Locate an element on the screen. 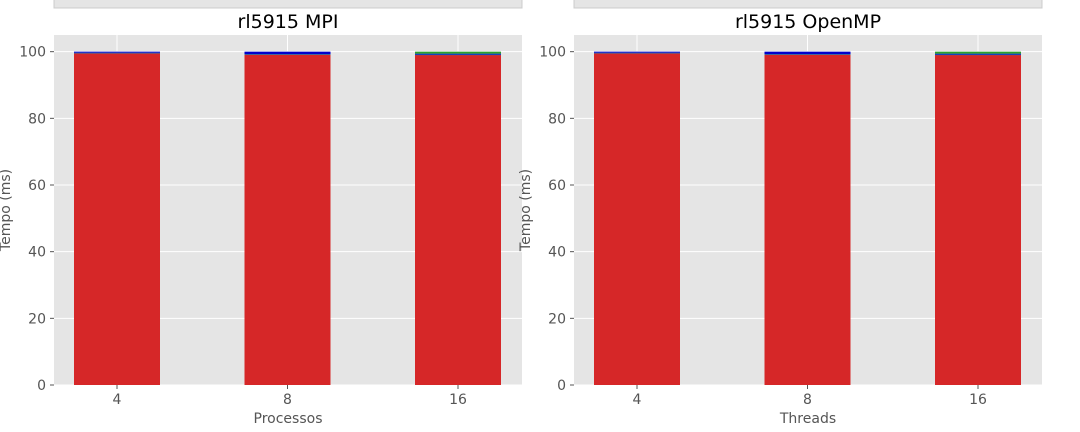  bar-openmp-4-s1 is located at coordinates (637, 53).